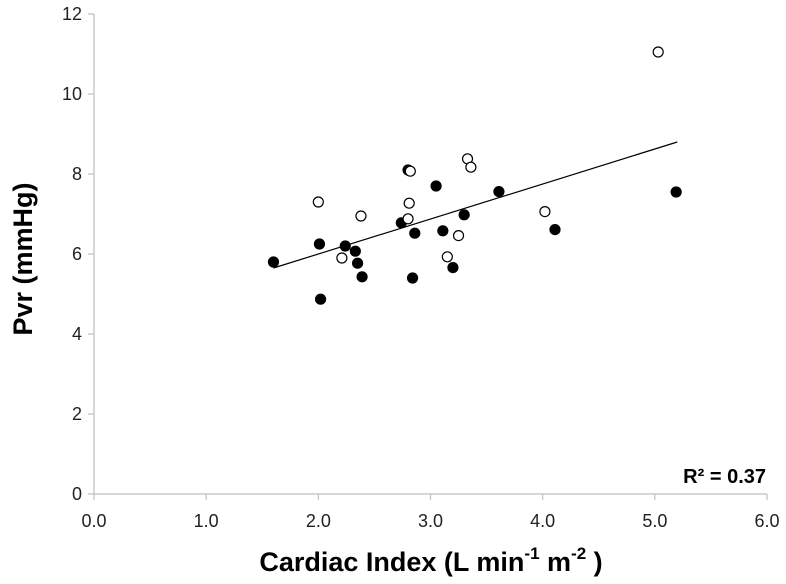 The image size is (786, 584). Describe the element at coordinates (654, 521) in the screenshot. I see `x-tick-label: 5.0` at that location.